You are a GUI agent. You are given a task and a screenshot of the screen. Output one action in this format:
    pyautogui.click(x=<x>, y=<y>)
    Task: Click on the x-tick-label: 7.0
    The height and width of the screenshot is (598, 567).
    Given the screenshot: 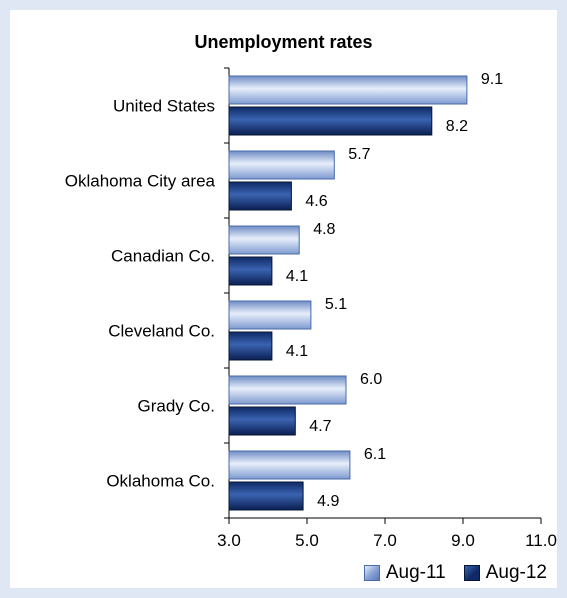 What is the action you would take?
    pyautogui.click(x=385, y=540)
    